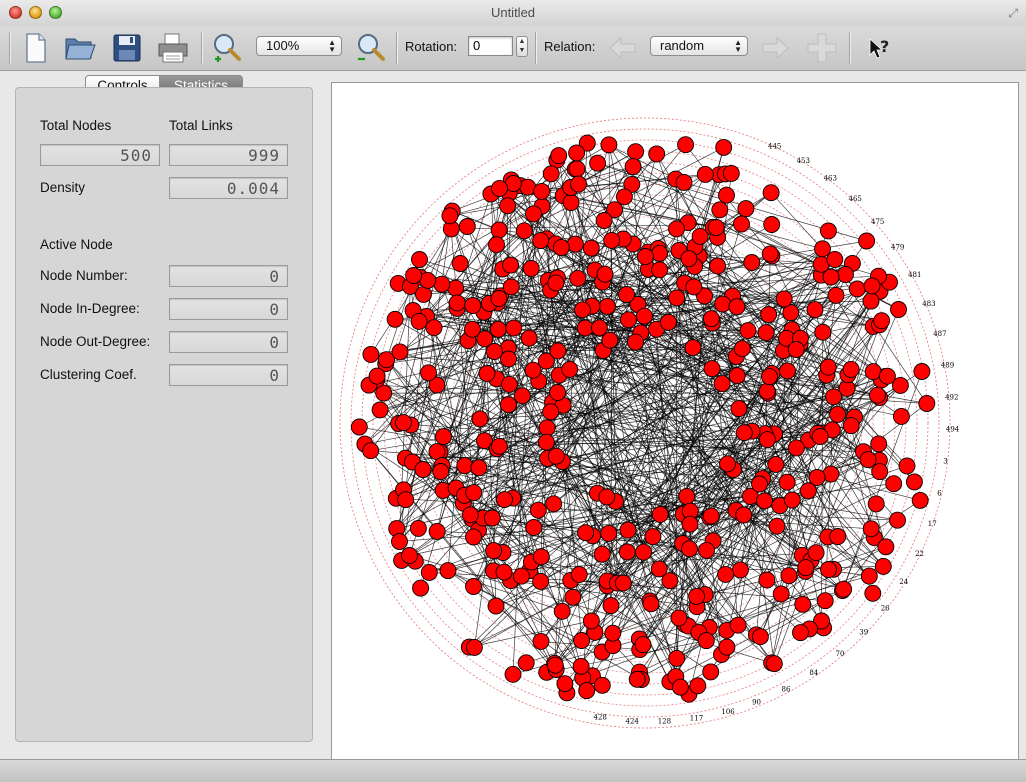  I want to click on relation-select: random ▲▼, so click(699, 46).